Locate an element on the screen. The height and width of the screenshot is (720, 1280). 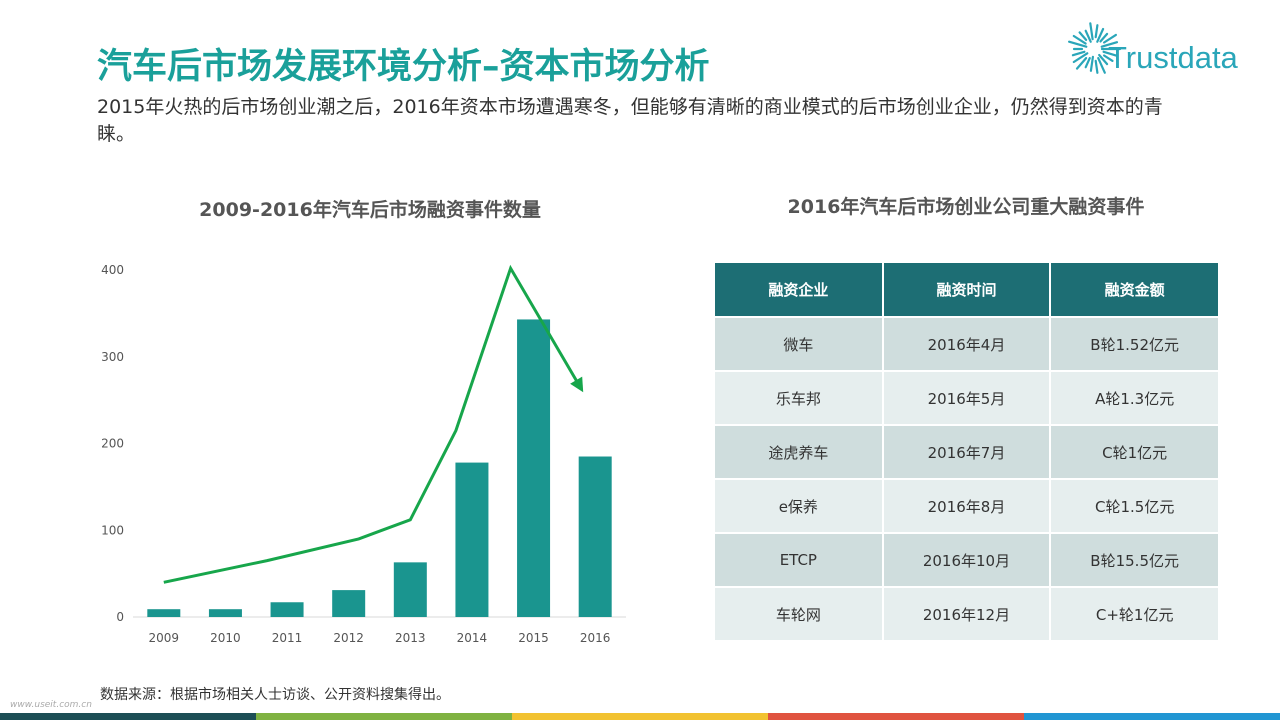
x-tick-label: 2014 is located at coordinates (472, 638).